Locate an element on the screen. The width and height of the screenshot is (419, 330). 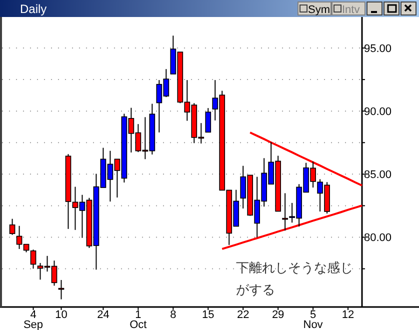
y-tick-label: 85.00 is located at coordinates (378, 175).